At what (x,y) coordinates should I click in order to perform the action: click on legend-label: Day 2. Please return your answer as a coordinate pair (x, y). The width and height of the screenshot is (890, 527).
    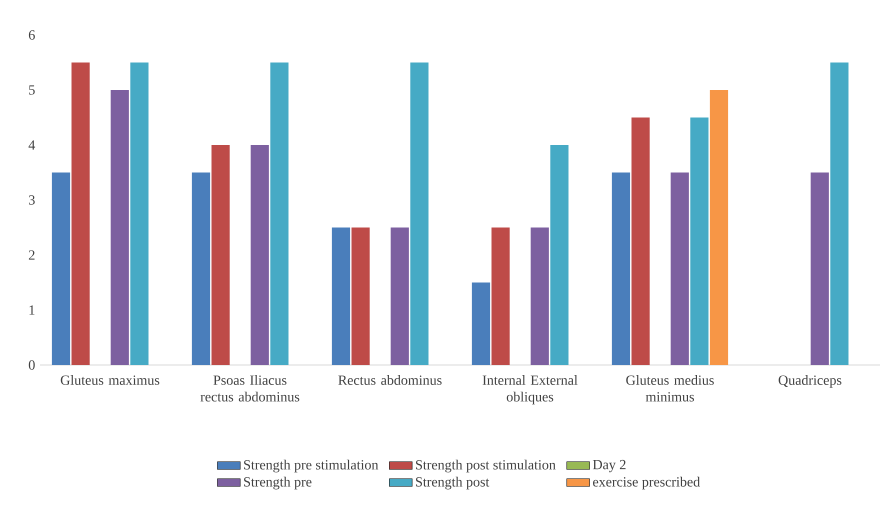
    Looking at the image, I should click on (609, 466).